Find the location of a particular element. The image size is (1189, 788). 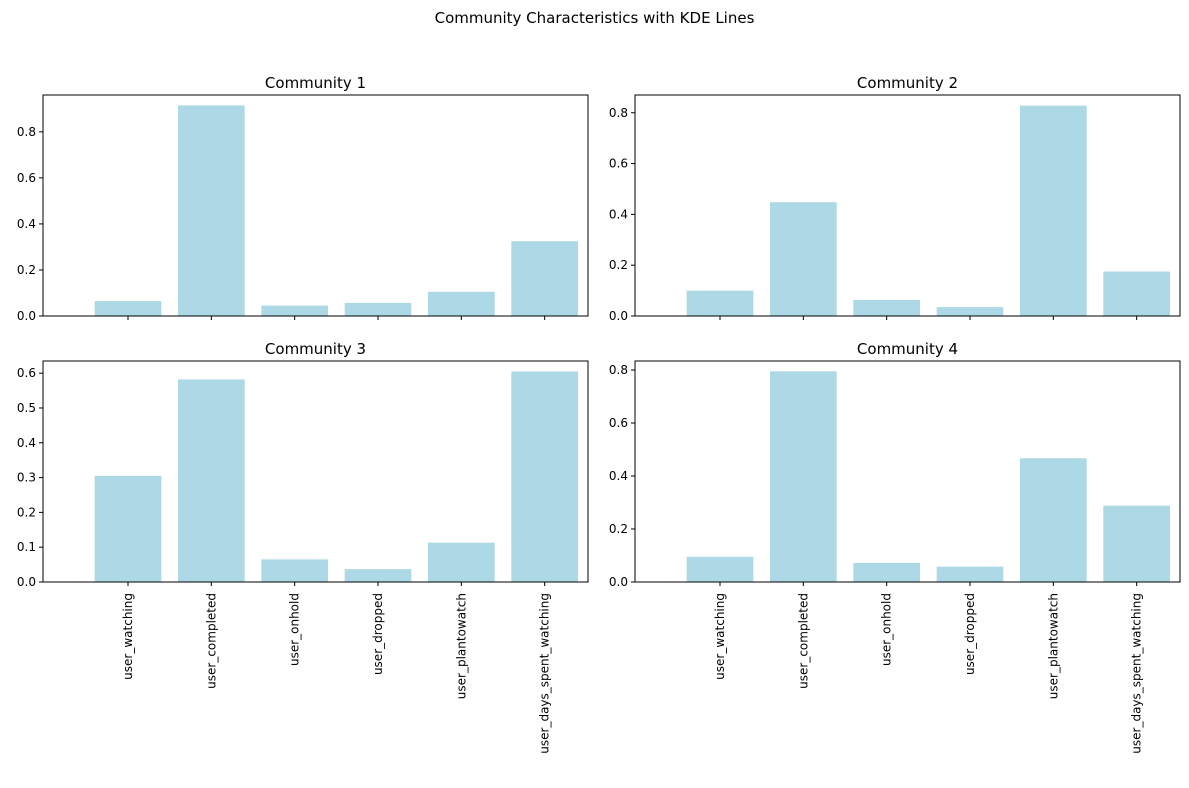

y-tick-label: 0.3 is located at coordinates (26, 478).